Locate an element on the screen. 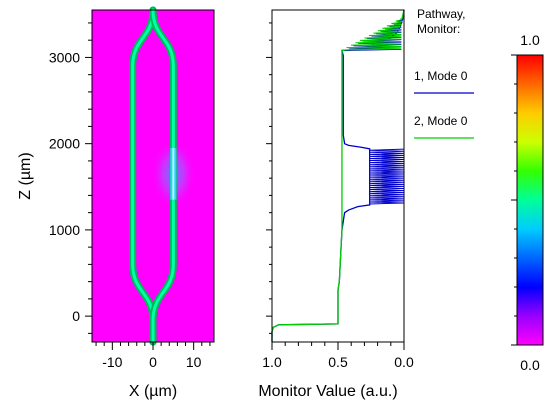 The height and width of the screenshot is (413, 550). monitor-x-tick-label: 1.0 is located at coordinates (272, 362).